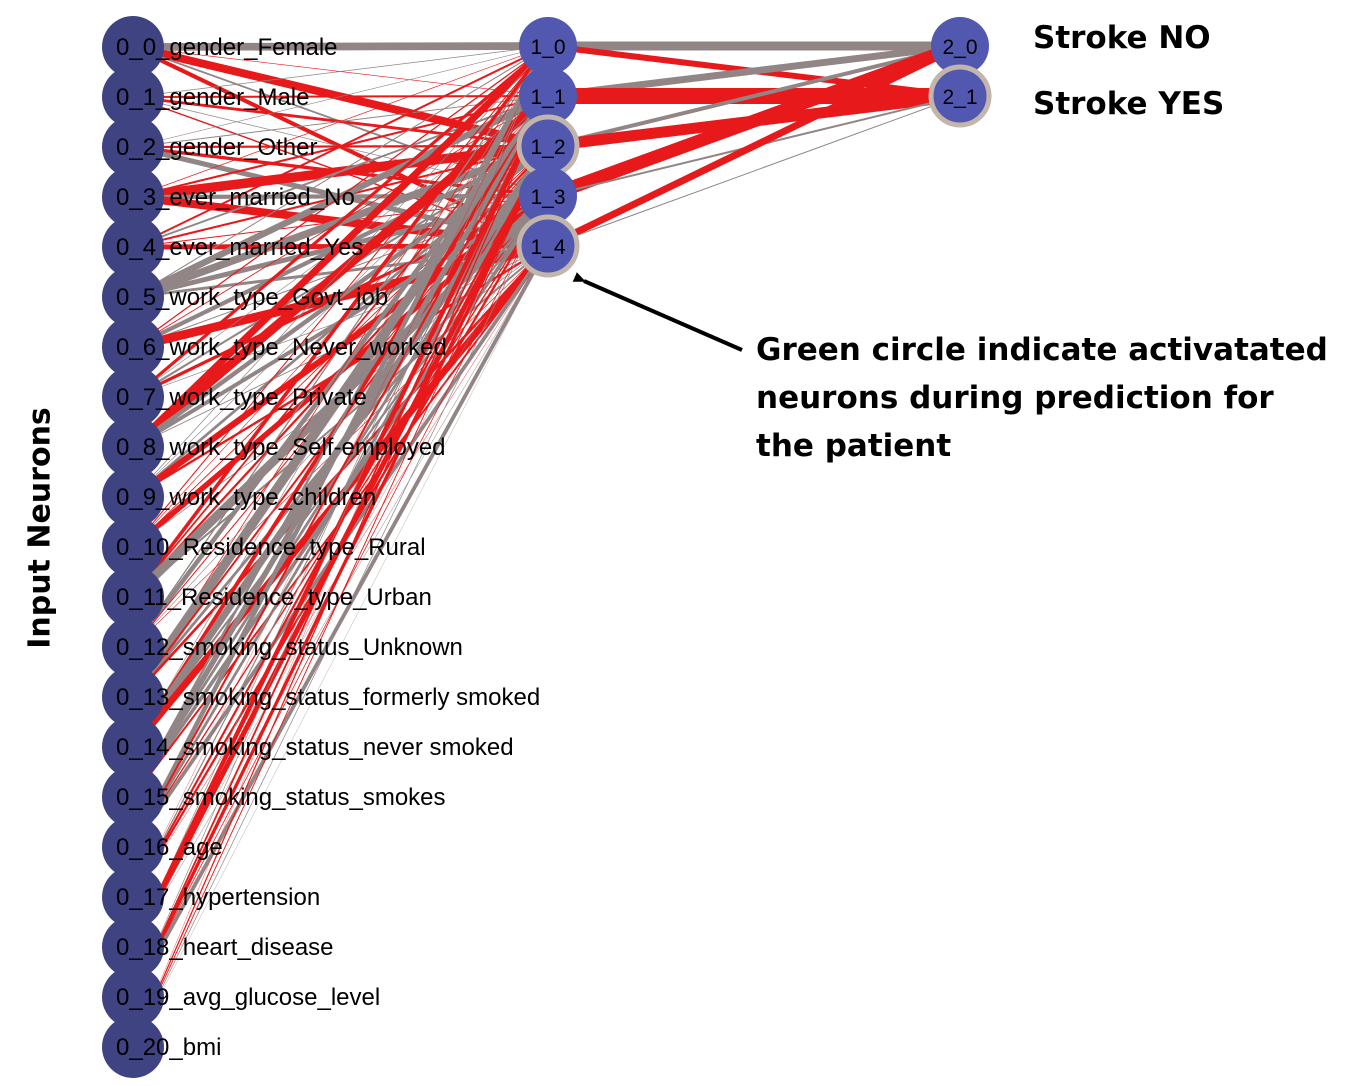  I want to click on output-class-label-2_1: Stroke YES, so click(1129, 104).